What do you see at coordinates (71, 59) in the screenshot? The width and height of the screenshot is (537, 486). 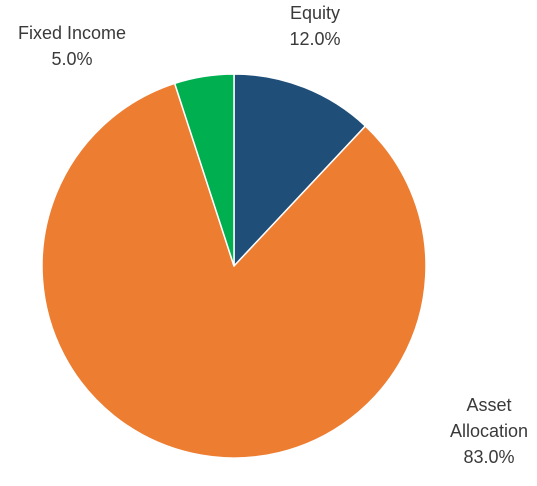 I see `slice-value-label: 5.0%` at bounding box center [71, 59].